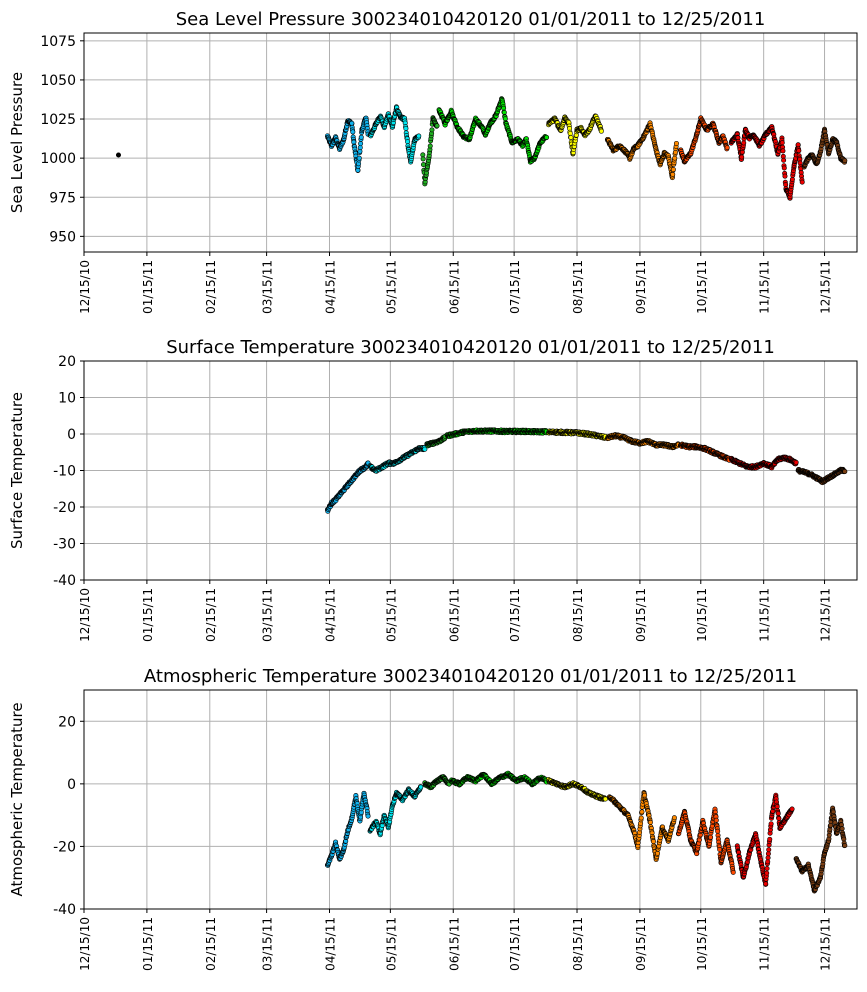 The image size is (867, 992). What do you see at coordinates (64, 545) in the screenshot?
I see `y-tick-label: -30` at bounding box center [64, 545].